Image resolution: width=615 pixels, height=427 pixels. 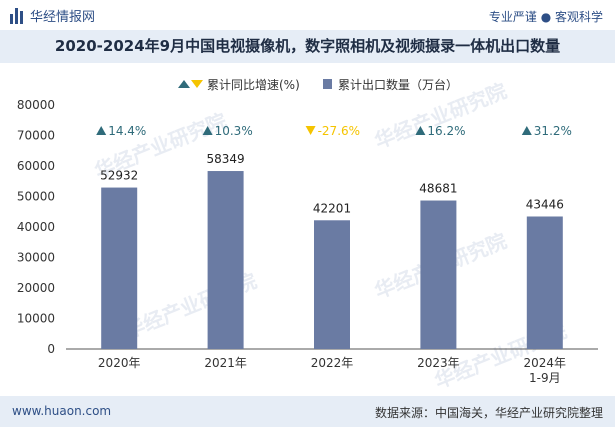 What do you see at coordinates (36, 197) in the screenshot?
I see `y-tick-label: 50000` at bounding box center [36, 197].